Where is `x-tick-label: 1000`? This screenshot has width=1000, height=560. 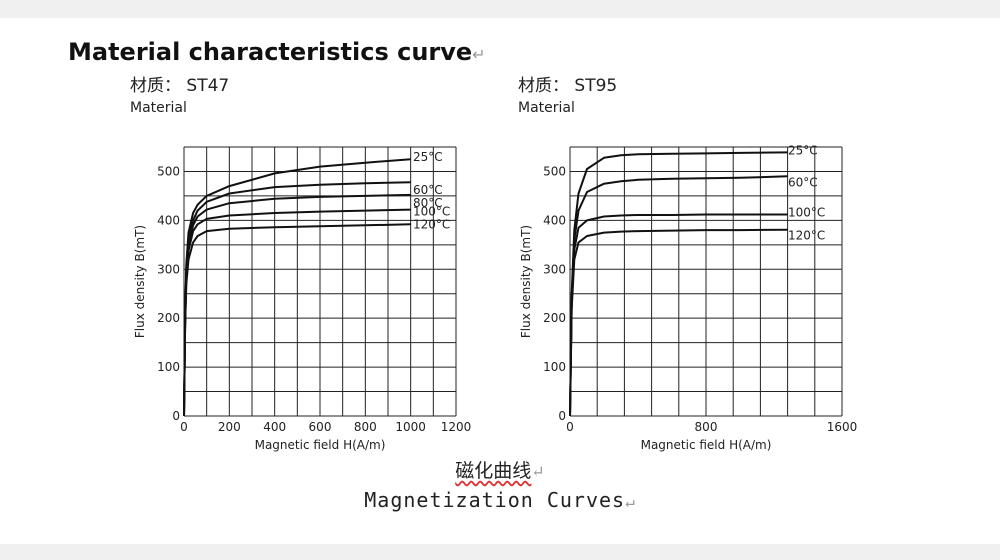
x-tick-label: 1000 is located at coordinates (410, 427).